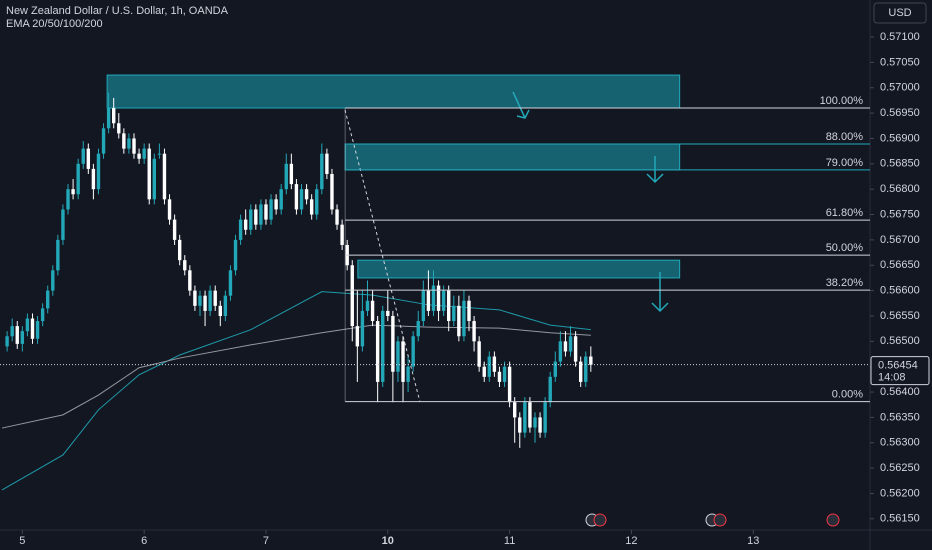 The image size is (932, 550). What do you see at coordinates (892, 378) in the screenshot?
I see `countdown-label: 14:08` at bounding box center [892, 378].